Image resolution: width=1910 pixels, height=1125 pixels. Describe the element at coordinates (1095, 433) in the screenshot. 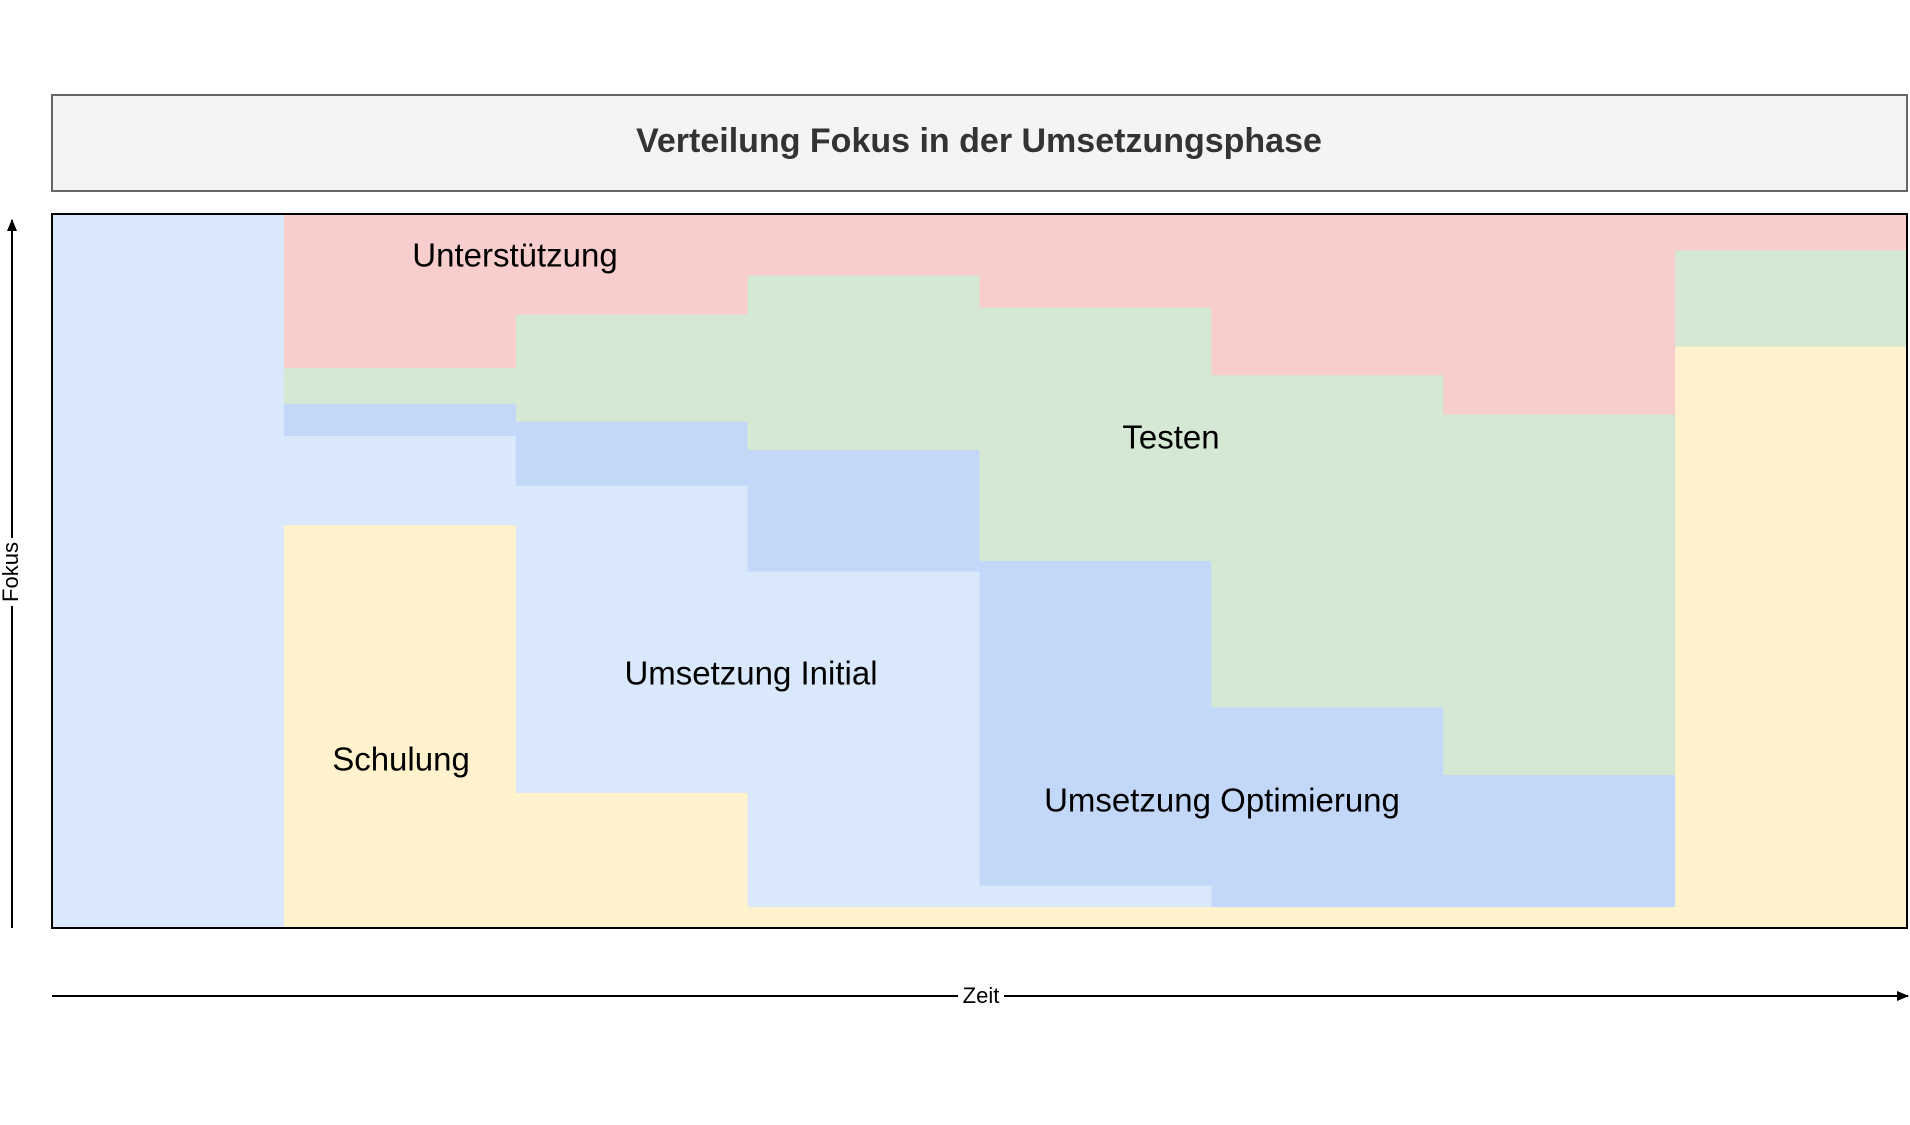

I see `area-segment-testen-t5` at that location.